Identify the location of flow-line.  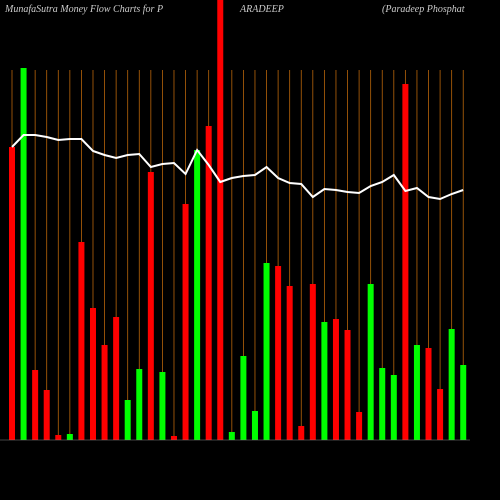
(237, 167).